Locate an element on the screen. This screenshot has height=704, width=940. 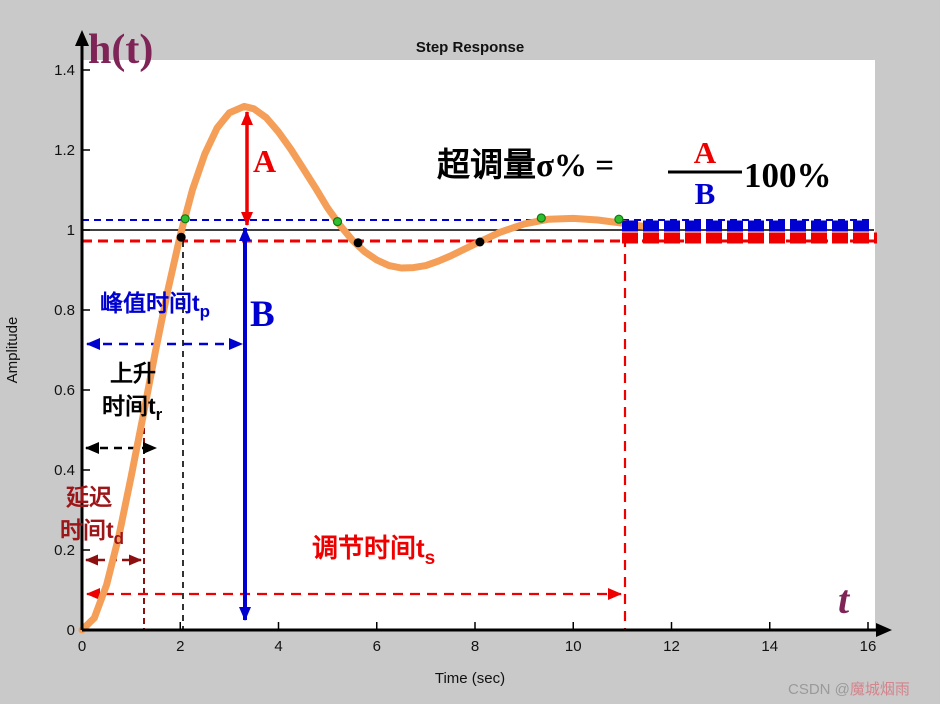
x-tick-label: 8 is located at coordinates (475, 646).